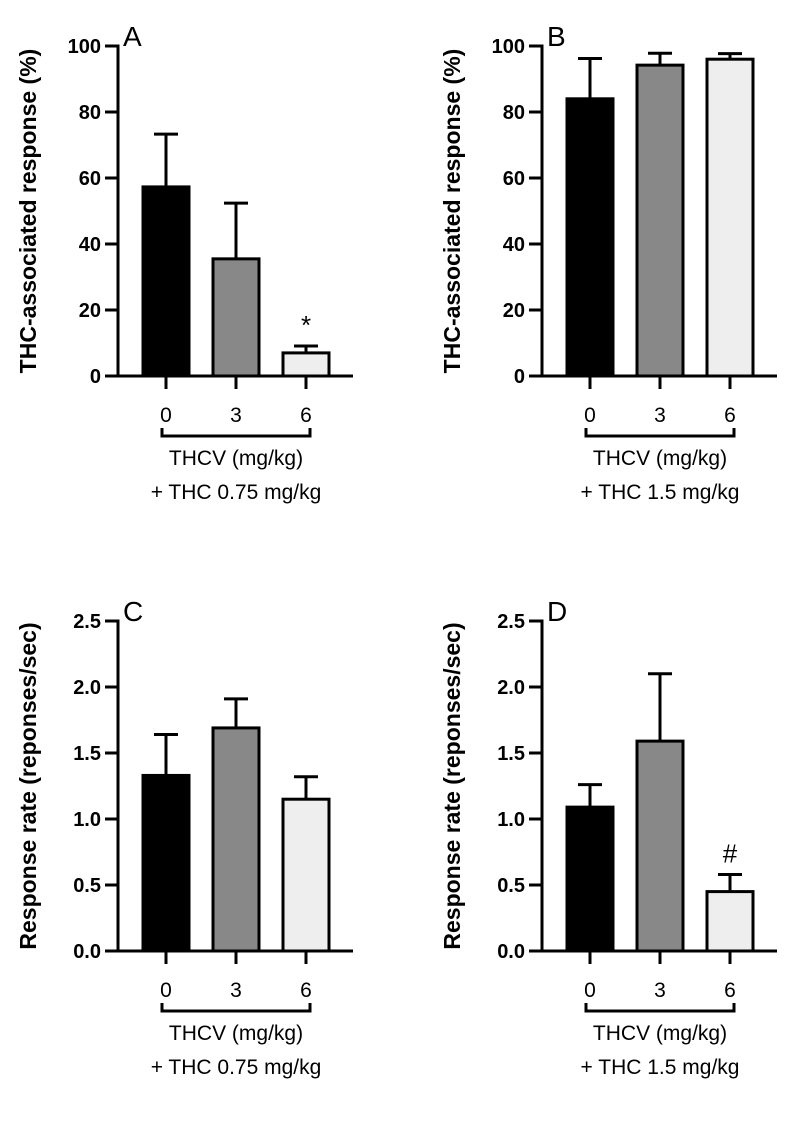  I want to click on panel-letter: D, so click(557, 611).